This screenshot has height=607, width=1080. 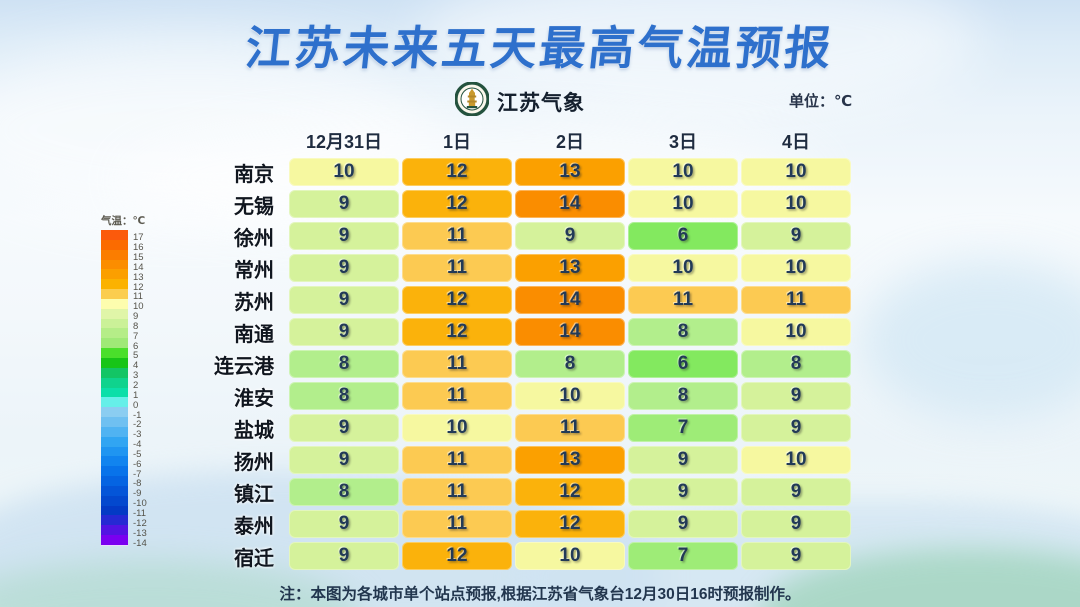 What do you see at coordinates (254, 174) in the screenshot?
I see `city-label: 南京` at bounding box center [254, 174].